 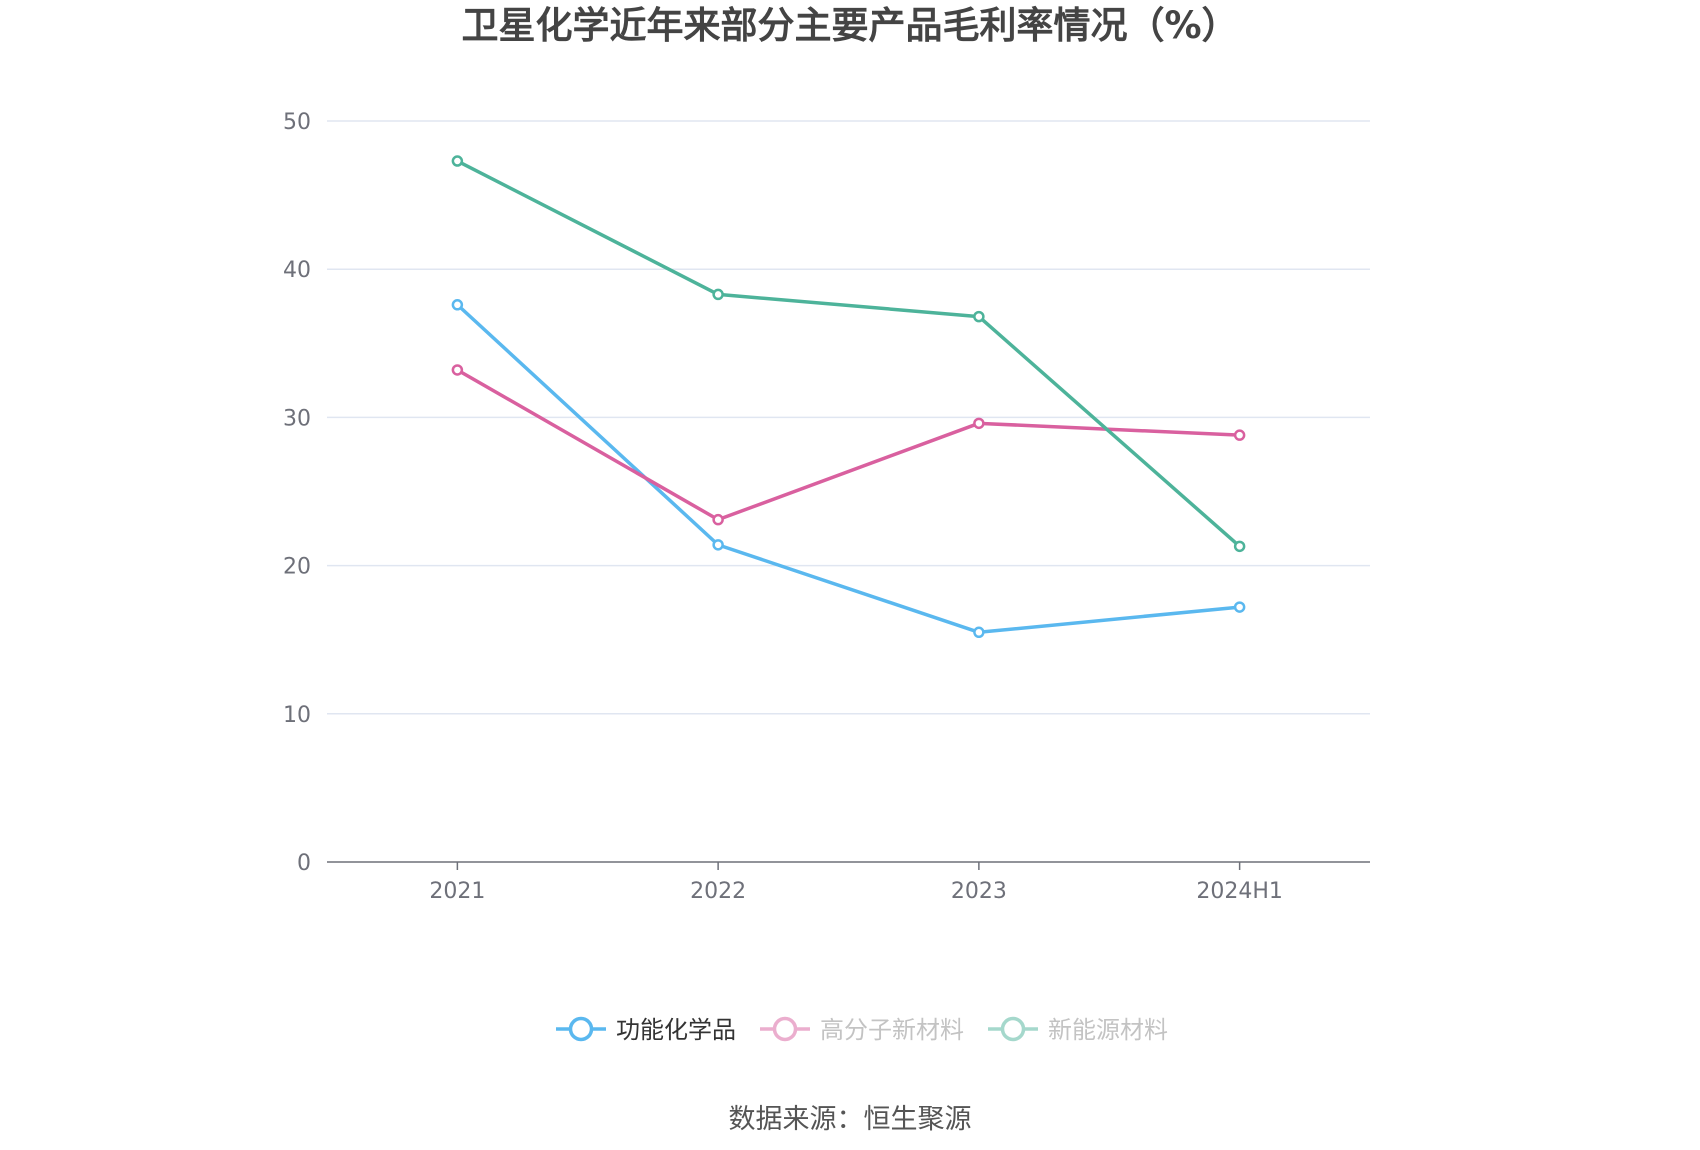 What do you see at coordinates (1108, 1030) in the screenshot?
I see `legend-label: 新能源材料` at bounding box center [1108, 1030].